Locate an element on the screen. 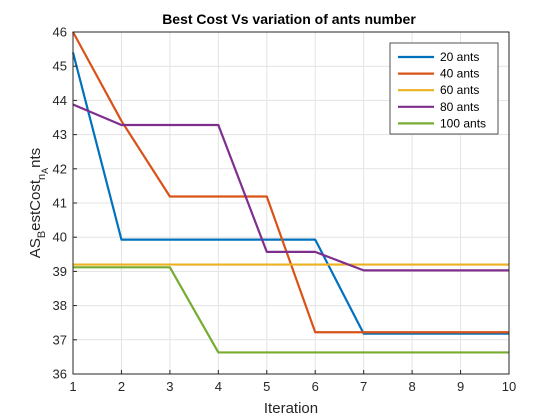 This screenshot has height=420, width=560. x-tick-label: 6 is located at coordinates (315, 386).